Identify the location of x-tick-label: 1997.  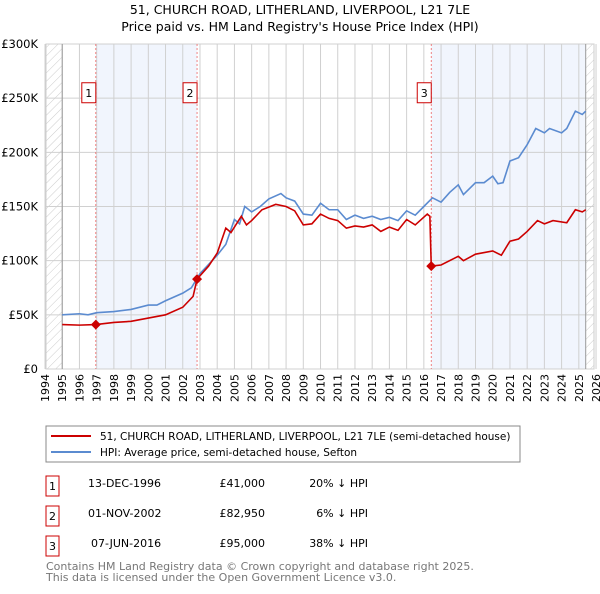
(97, 388).